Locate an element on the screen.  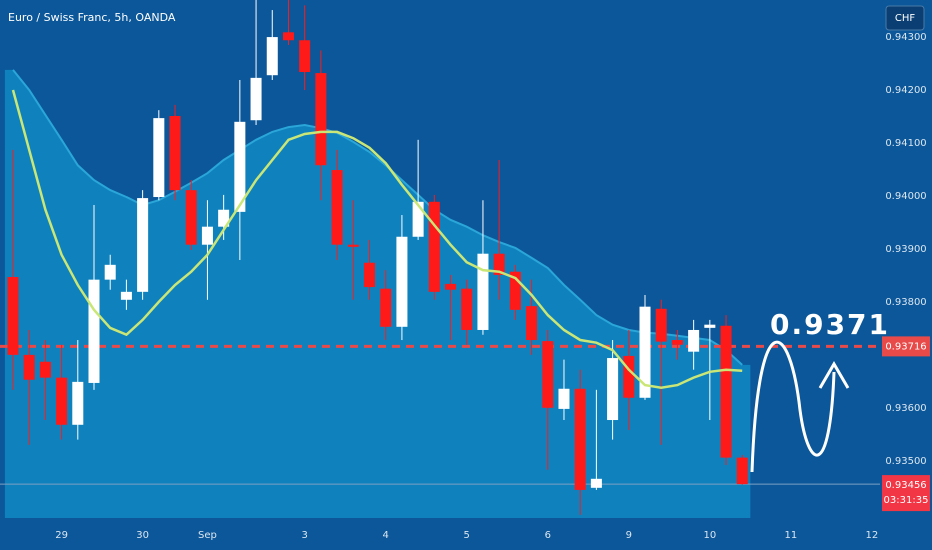
currency-label: CHF is located at coordinates (905, 18).